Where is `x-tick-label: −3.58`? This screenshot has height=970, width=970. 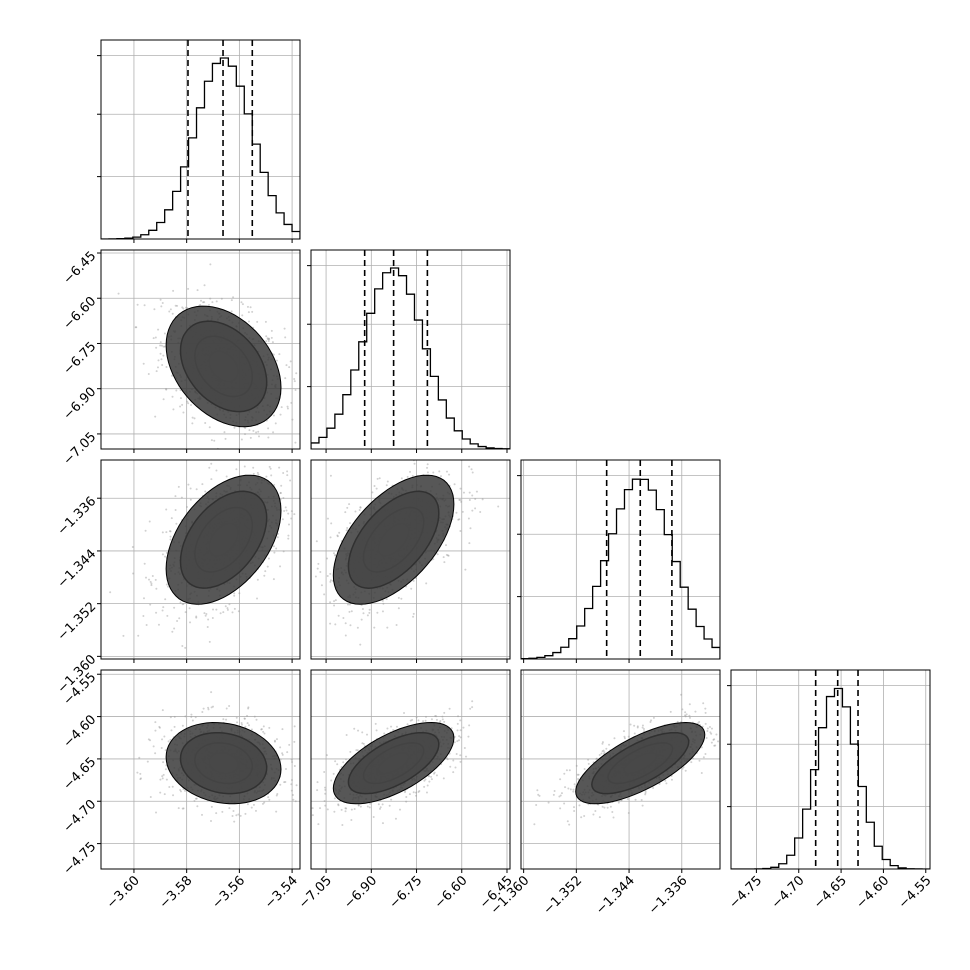 x-tick-label: −3.58 is located at coordinates (176, 892).